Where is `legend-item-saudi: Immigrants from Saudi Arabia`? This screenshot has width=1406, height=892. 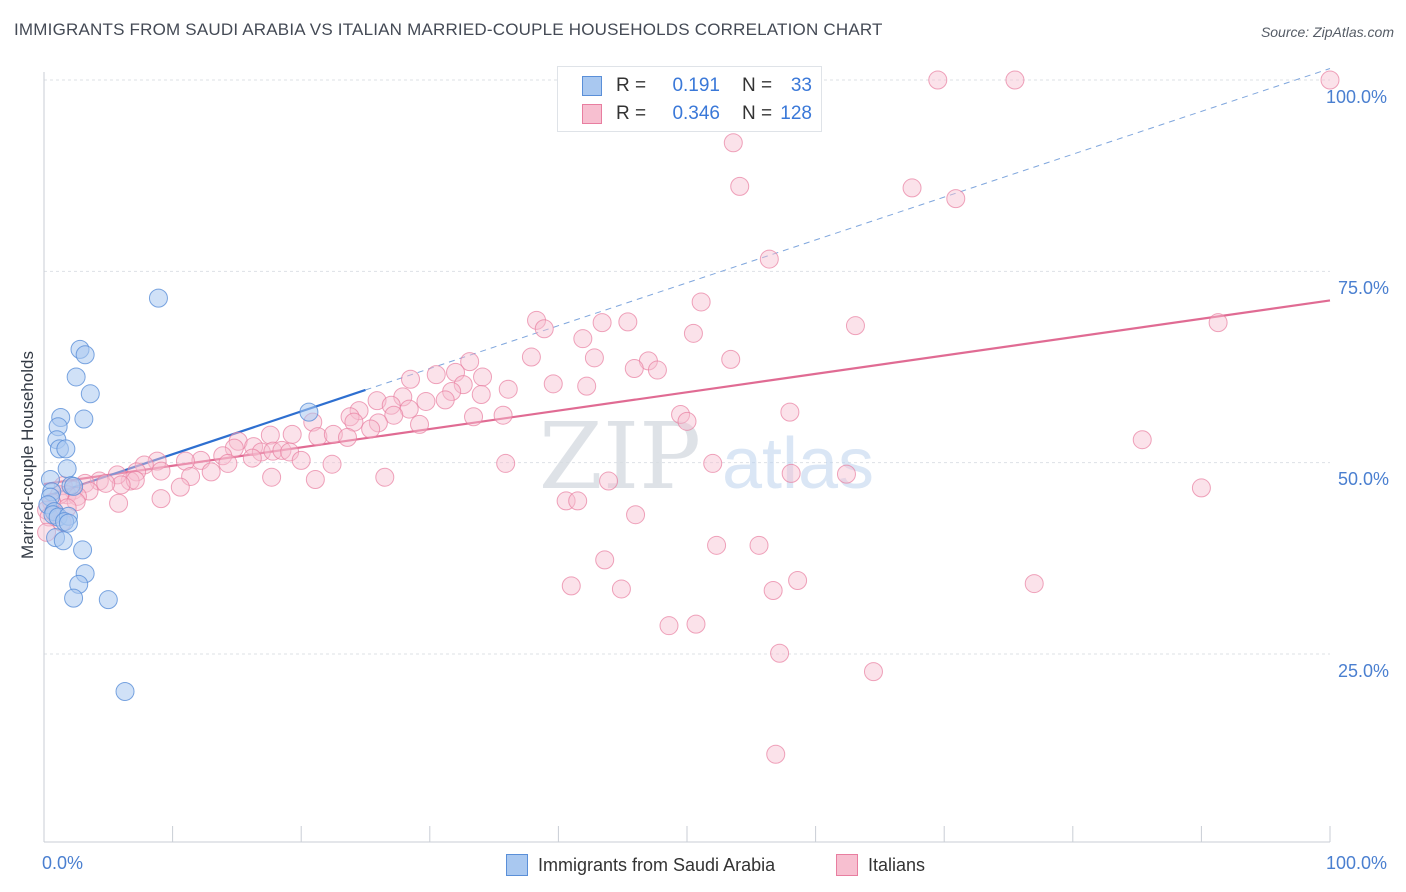
legend-item-saudi: Immigrants from Saudi Arabia is located at coordinates (640, 865).